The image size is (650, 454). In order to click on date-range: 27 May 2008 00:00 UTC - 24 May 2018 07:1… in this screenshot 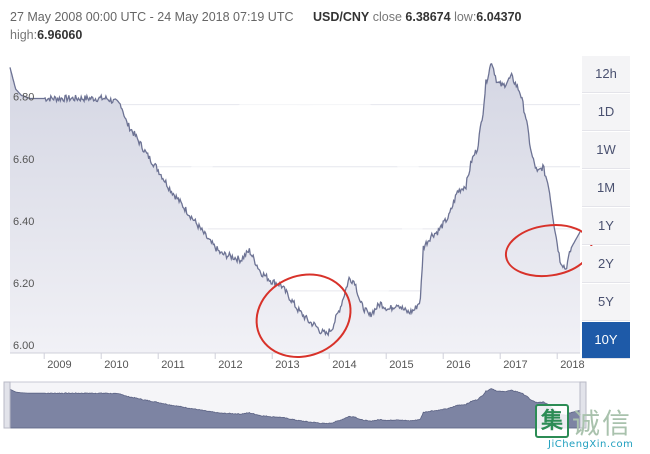, I will do `click(152, 17)`.